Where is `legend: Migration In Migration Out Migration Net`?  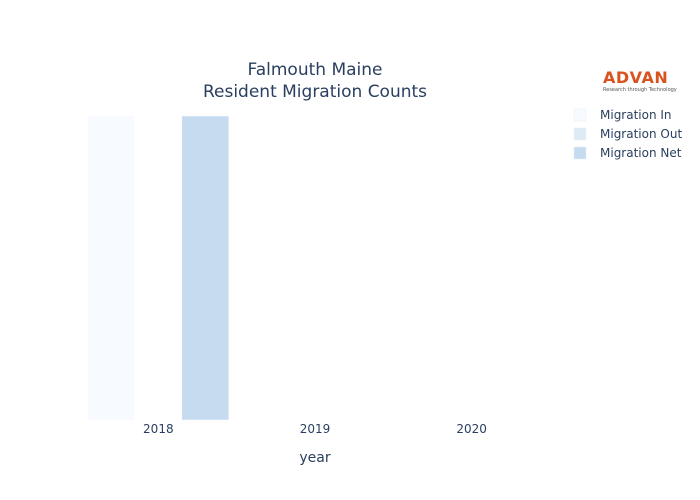
legend: Migration In Migration Out Migration Net is located at coordinates (627, 134).